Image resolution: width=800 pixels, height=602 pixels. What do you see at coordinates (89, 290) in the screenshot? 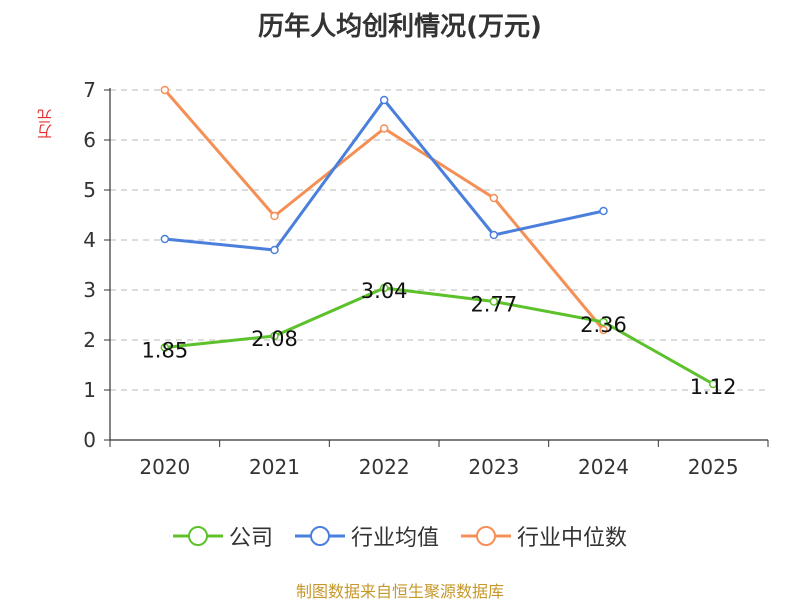
I see `y-tick-label: 3` at bounding box center [89, 290].